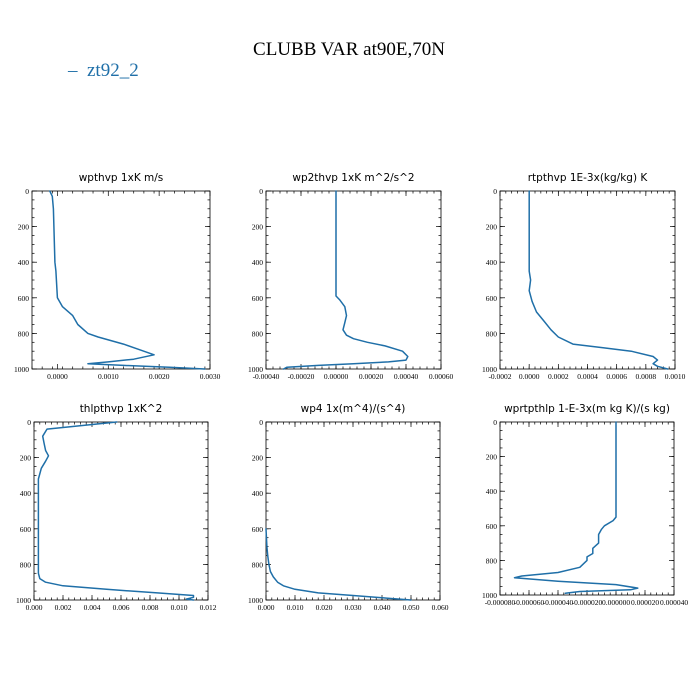 This screenshot has height=700, width=700. Describe the element at coordinates (266, 376) in the screenshot. I see `x-tick-label: -0.00040` at that location.